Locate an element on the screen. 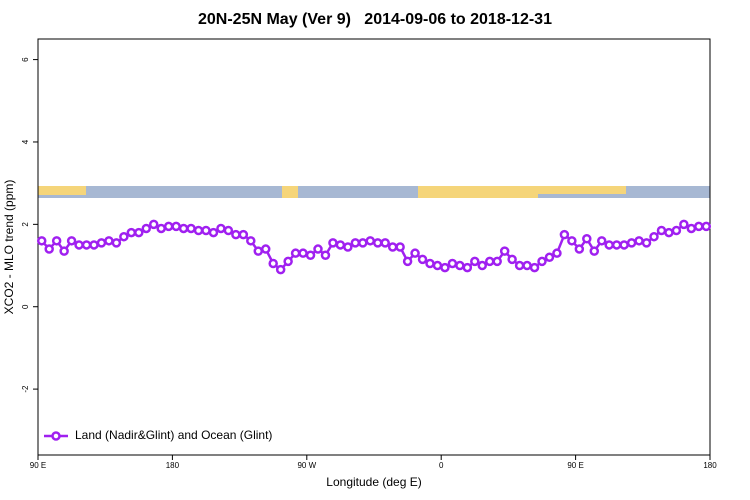 The image size is (750, 500). x-tick-label: 0 is located at coordinates (441, 465).